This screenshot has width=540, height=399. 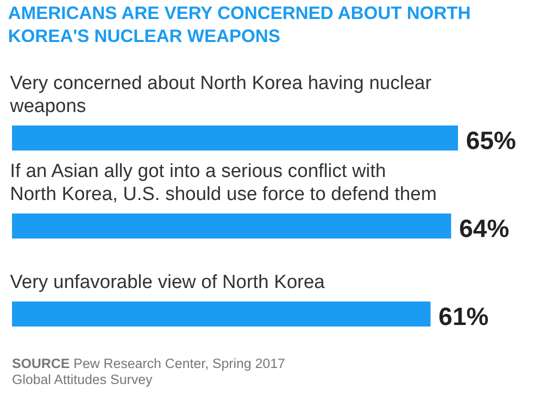 I want to click on data-label: 65%, so click(x=491, y=141).